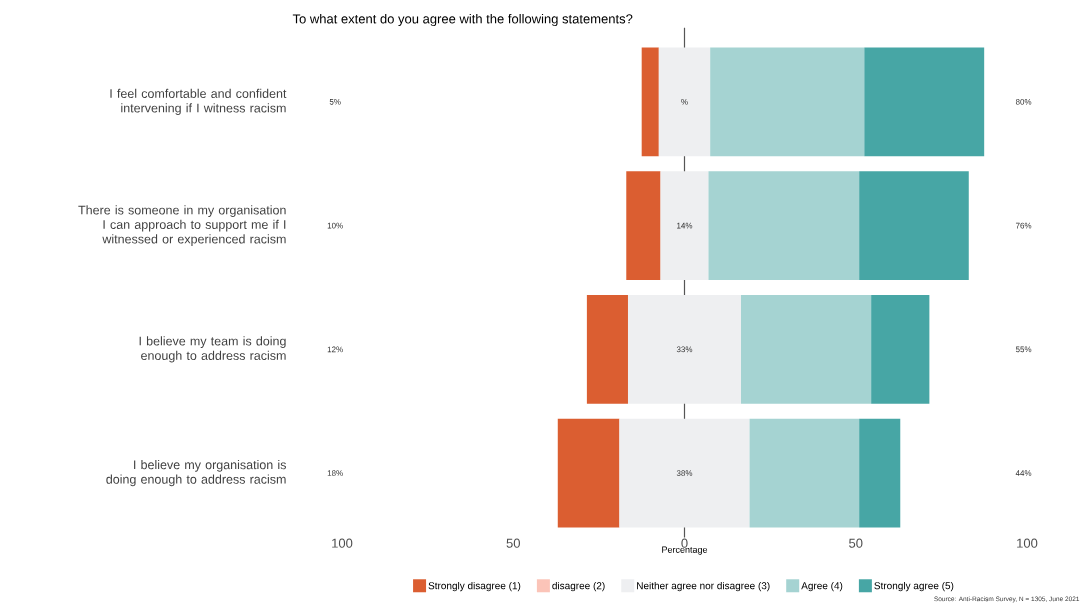 This screenshot has width=1085, height=607. What do you see at coordinates (335, 349) in the screenshot?
I see `annotation: 12%` at bounding box center [335, 349].